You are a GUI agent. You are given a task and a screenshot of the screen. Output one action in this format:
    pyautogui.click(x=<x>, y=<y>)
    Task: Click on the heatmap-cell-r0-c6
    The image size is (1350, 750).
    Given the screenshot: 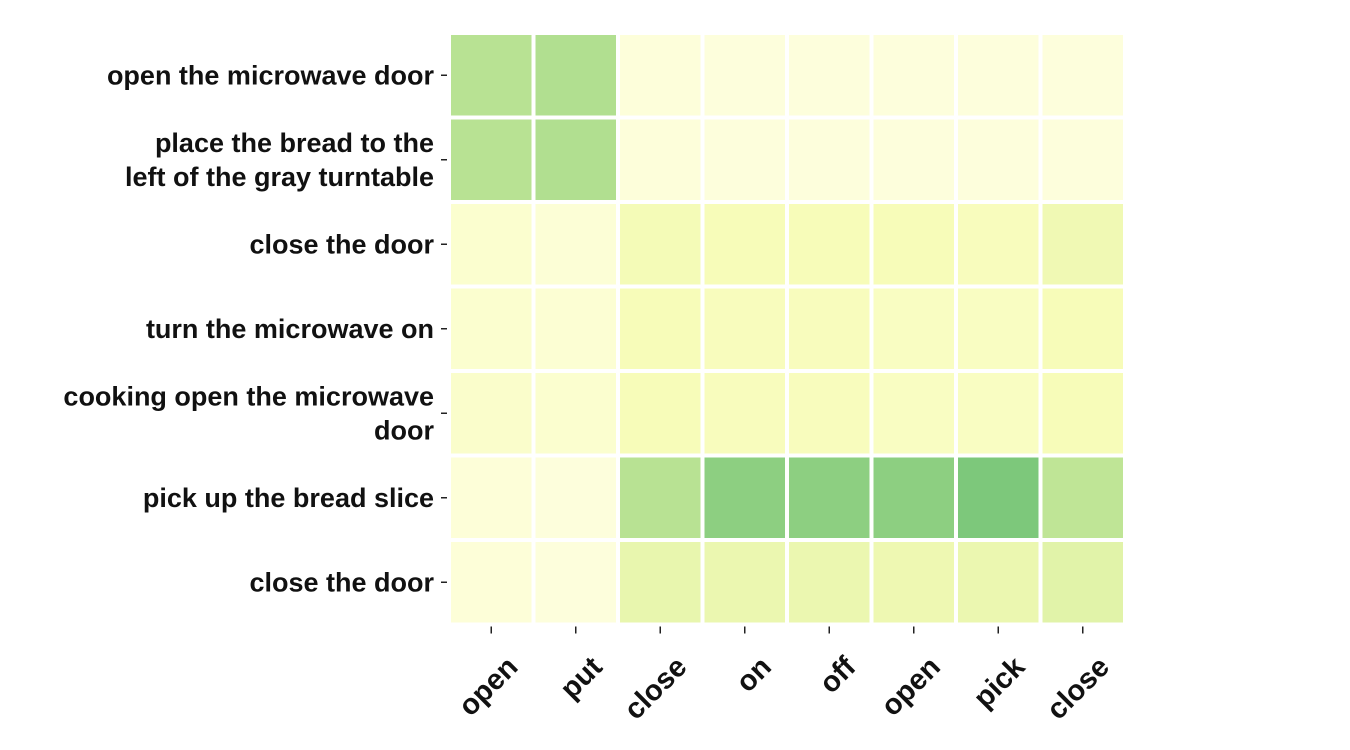 What is the action you would take?
    pyautogui.click(x=998, y=75)
    